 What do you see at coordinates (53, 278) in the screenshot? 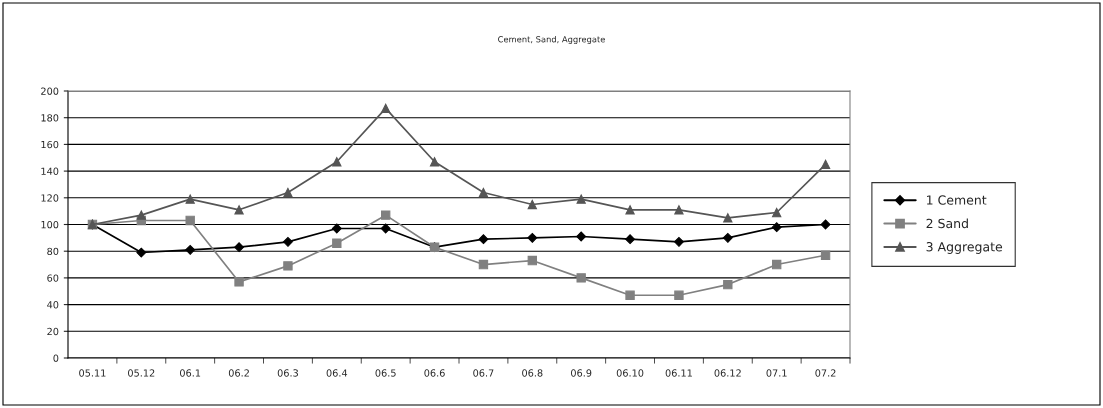
I see `y-tick-label: 60` at bounding box center [53, 278].